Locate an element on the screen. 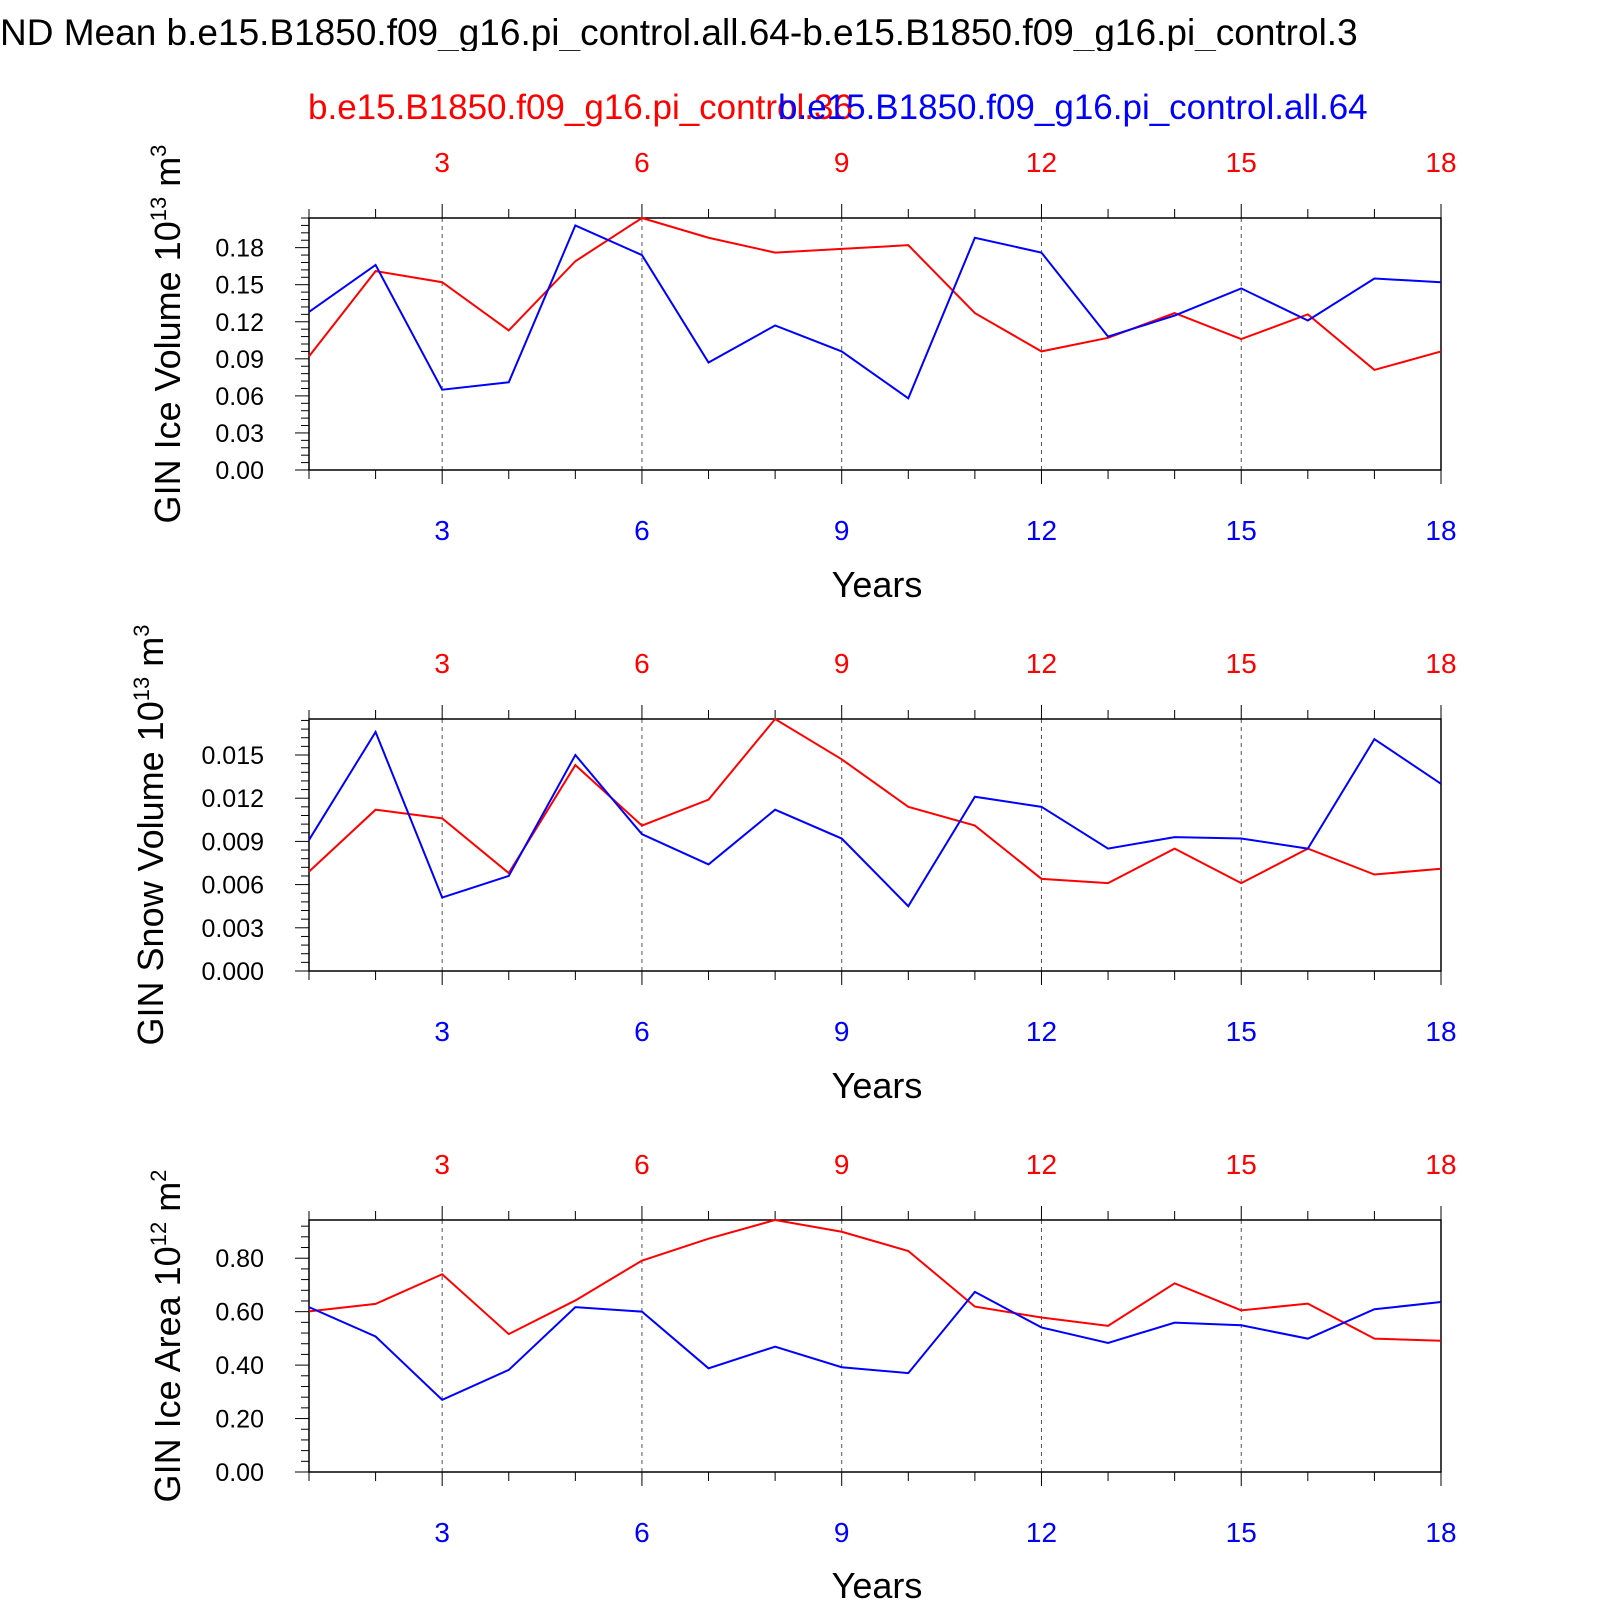  y-tick-label: 0.012 is located at coordinates (232, 799).